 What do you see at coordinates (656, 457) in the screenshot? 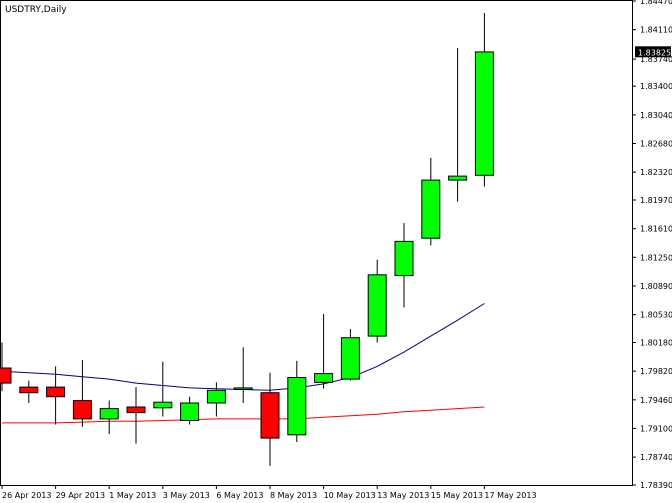
I see `y-tick-label: 1.78740` at bounding box center [656, 457].